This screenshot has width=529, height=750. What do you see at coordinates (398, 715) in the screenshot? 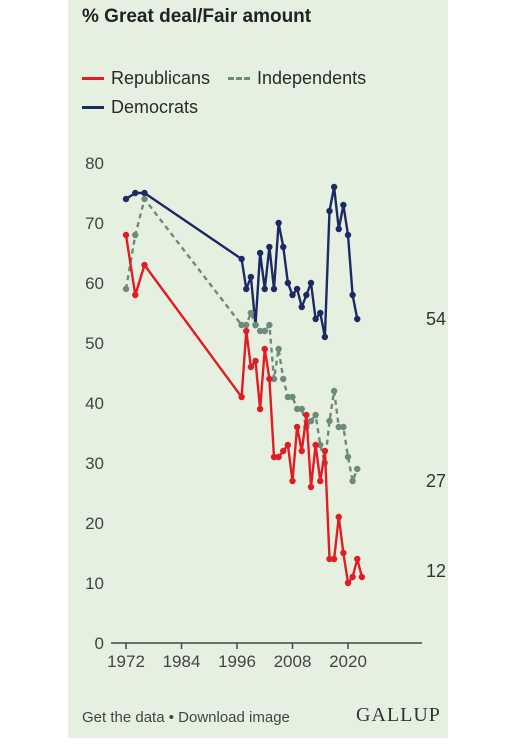
I see `gallup-logo: GALLUP` at bounding box center [398, 715].